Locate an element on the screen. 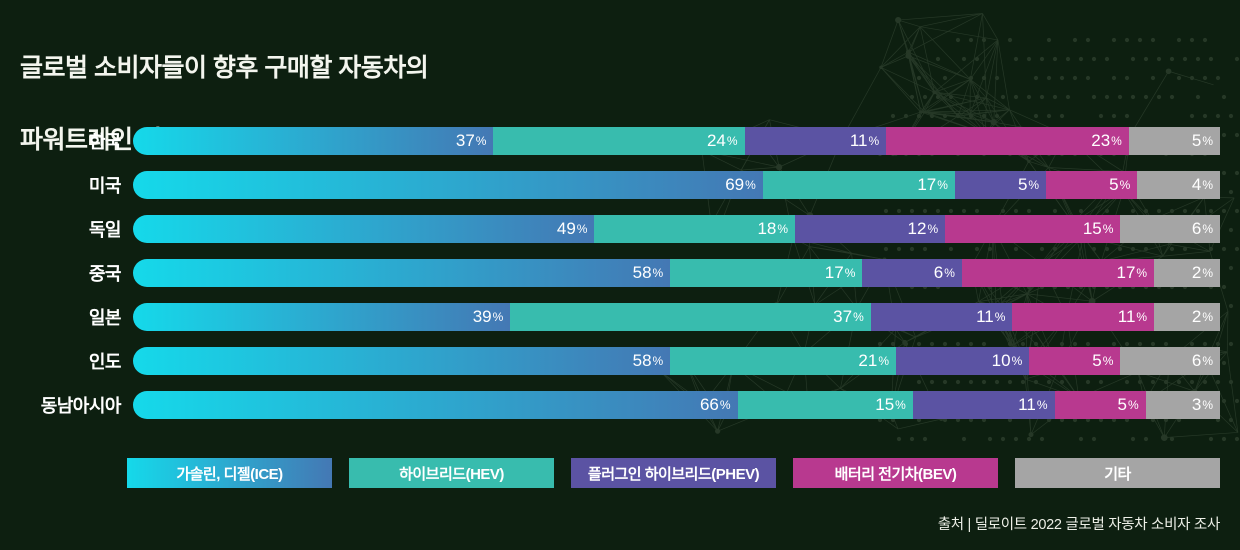 The image size is (1240, 550). segment-value: 10 is located at coordinates (1001, 360).